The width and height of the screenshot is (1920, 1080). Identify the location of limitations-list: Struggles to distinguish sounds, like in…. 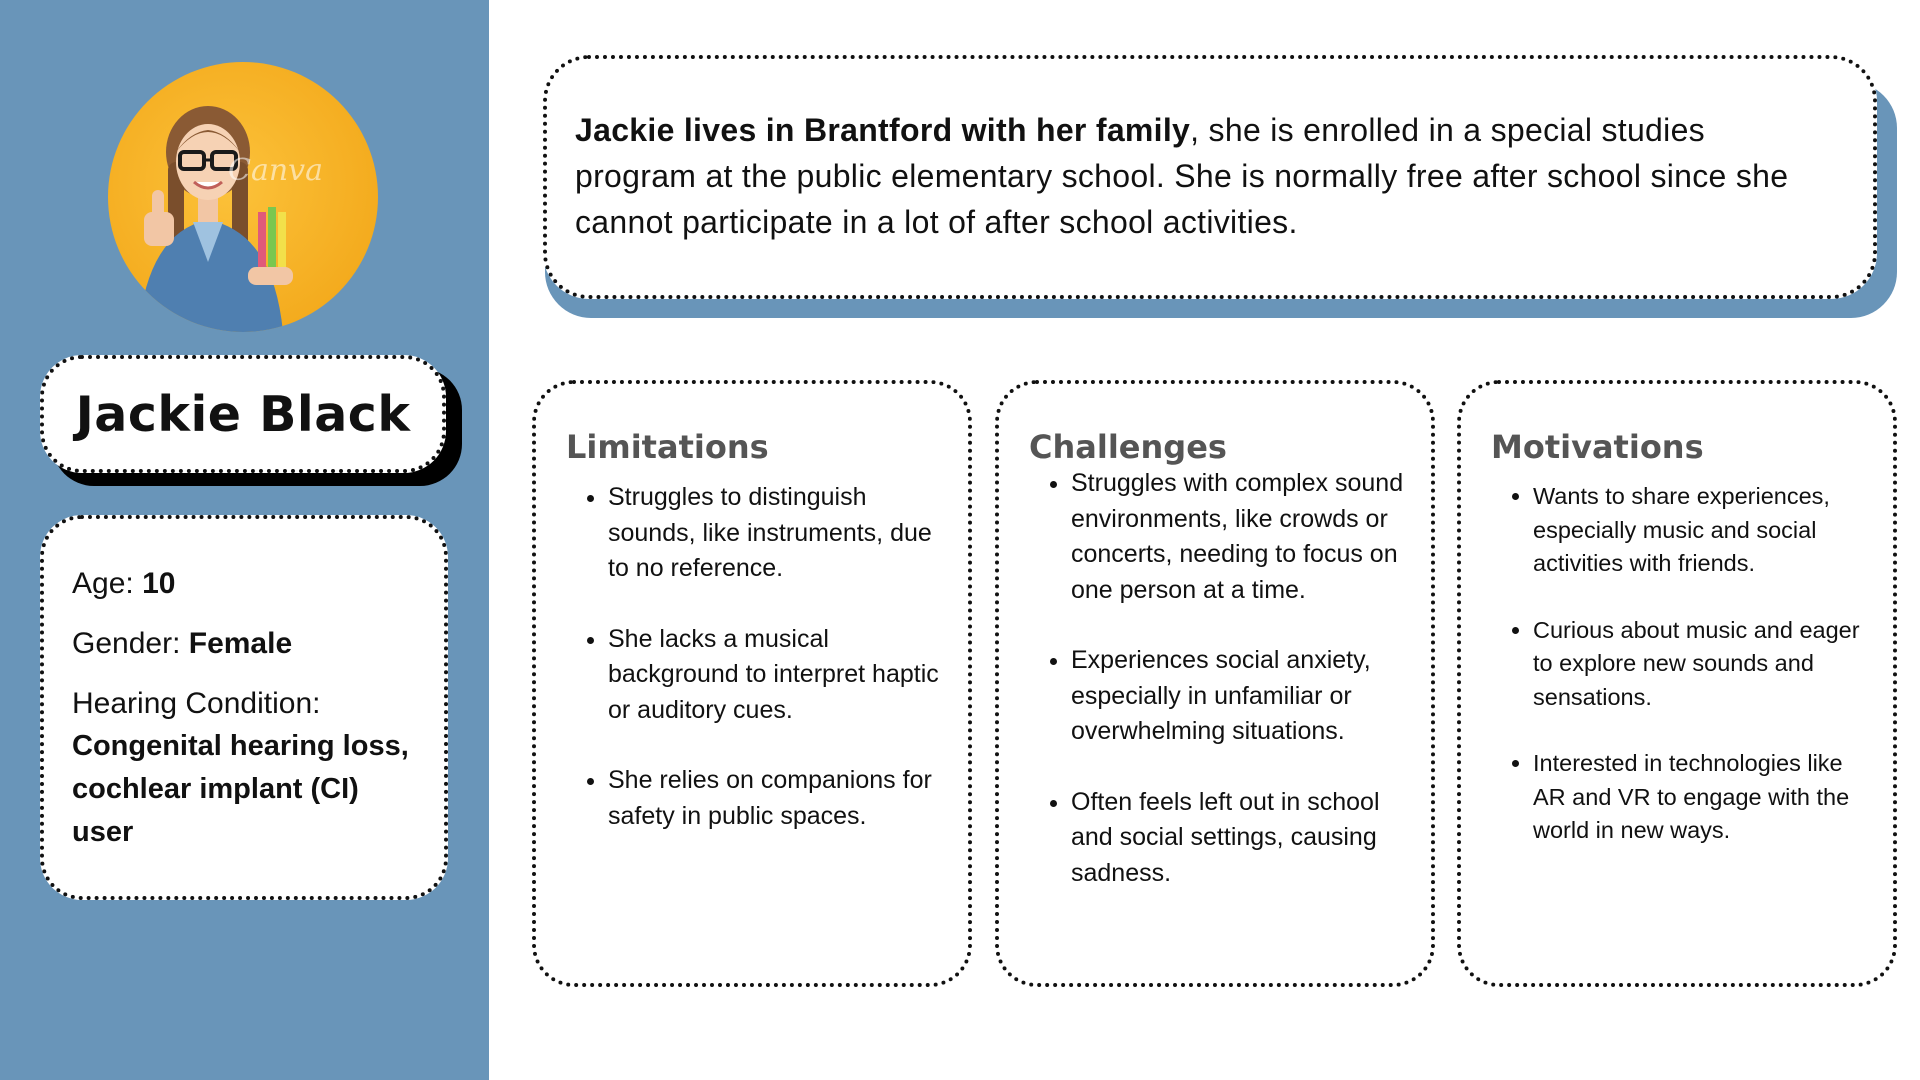
(756, 657).